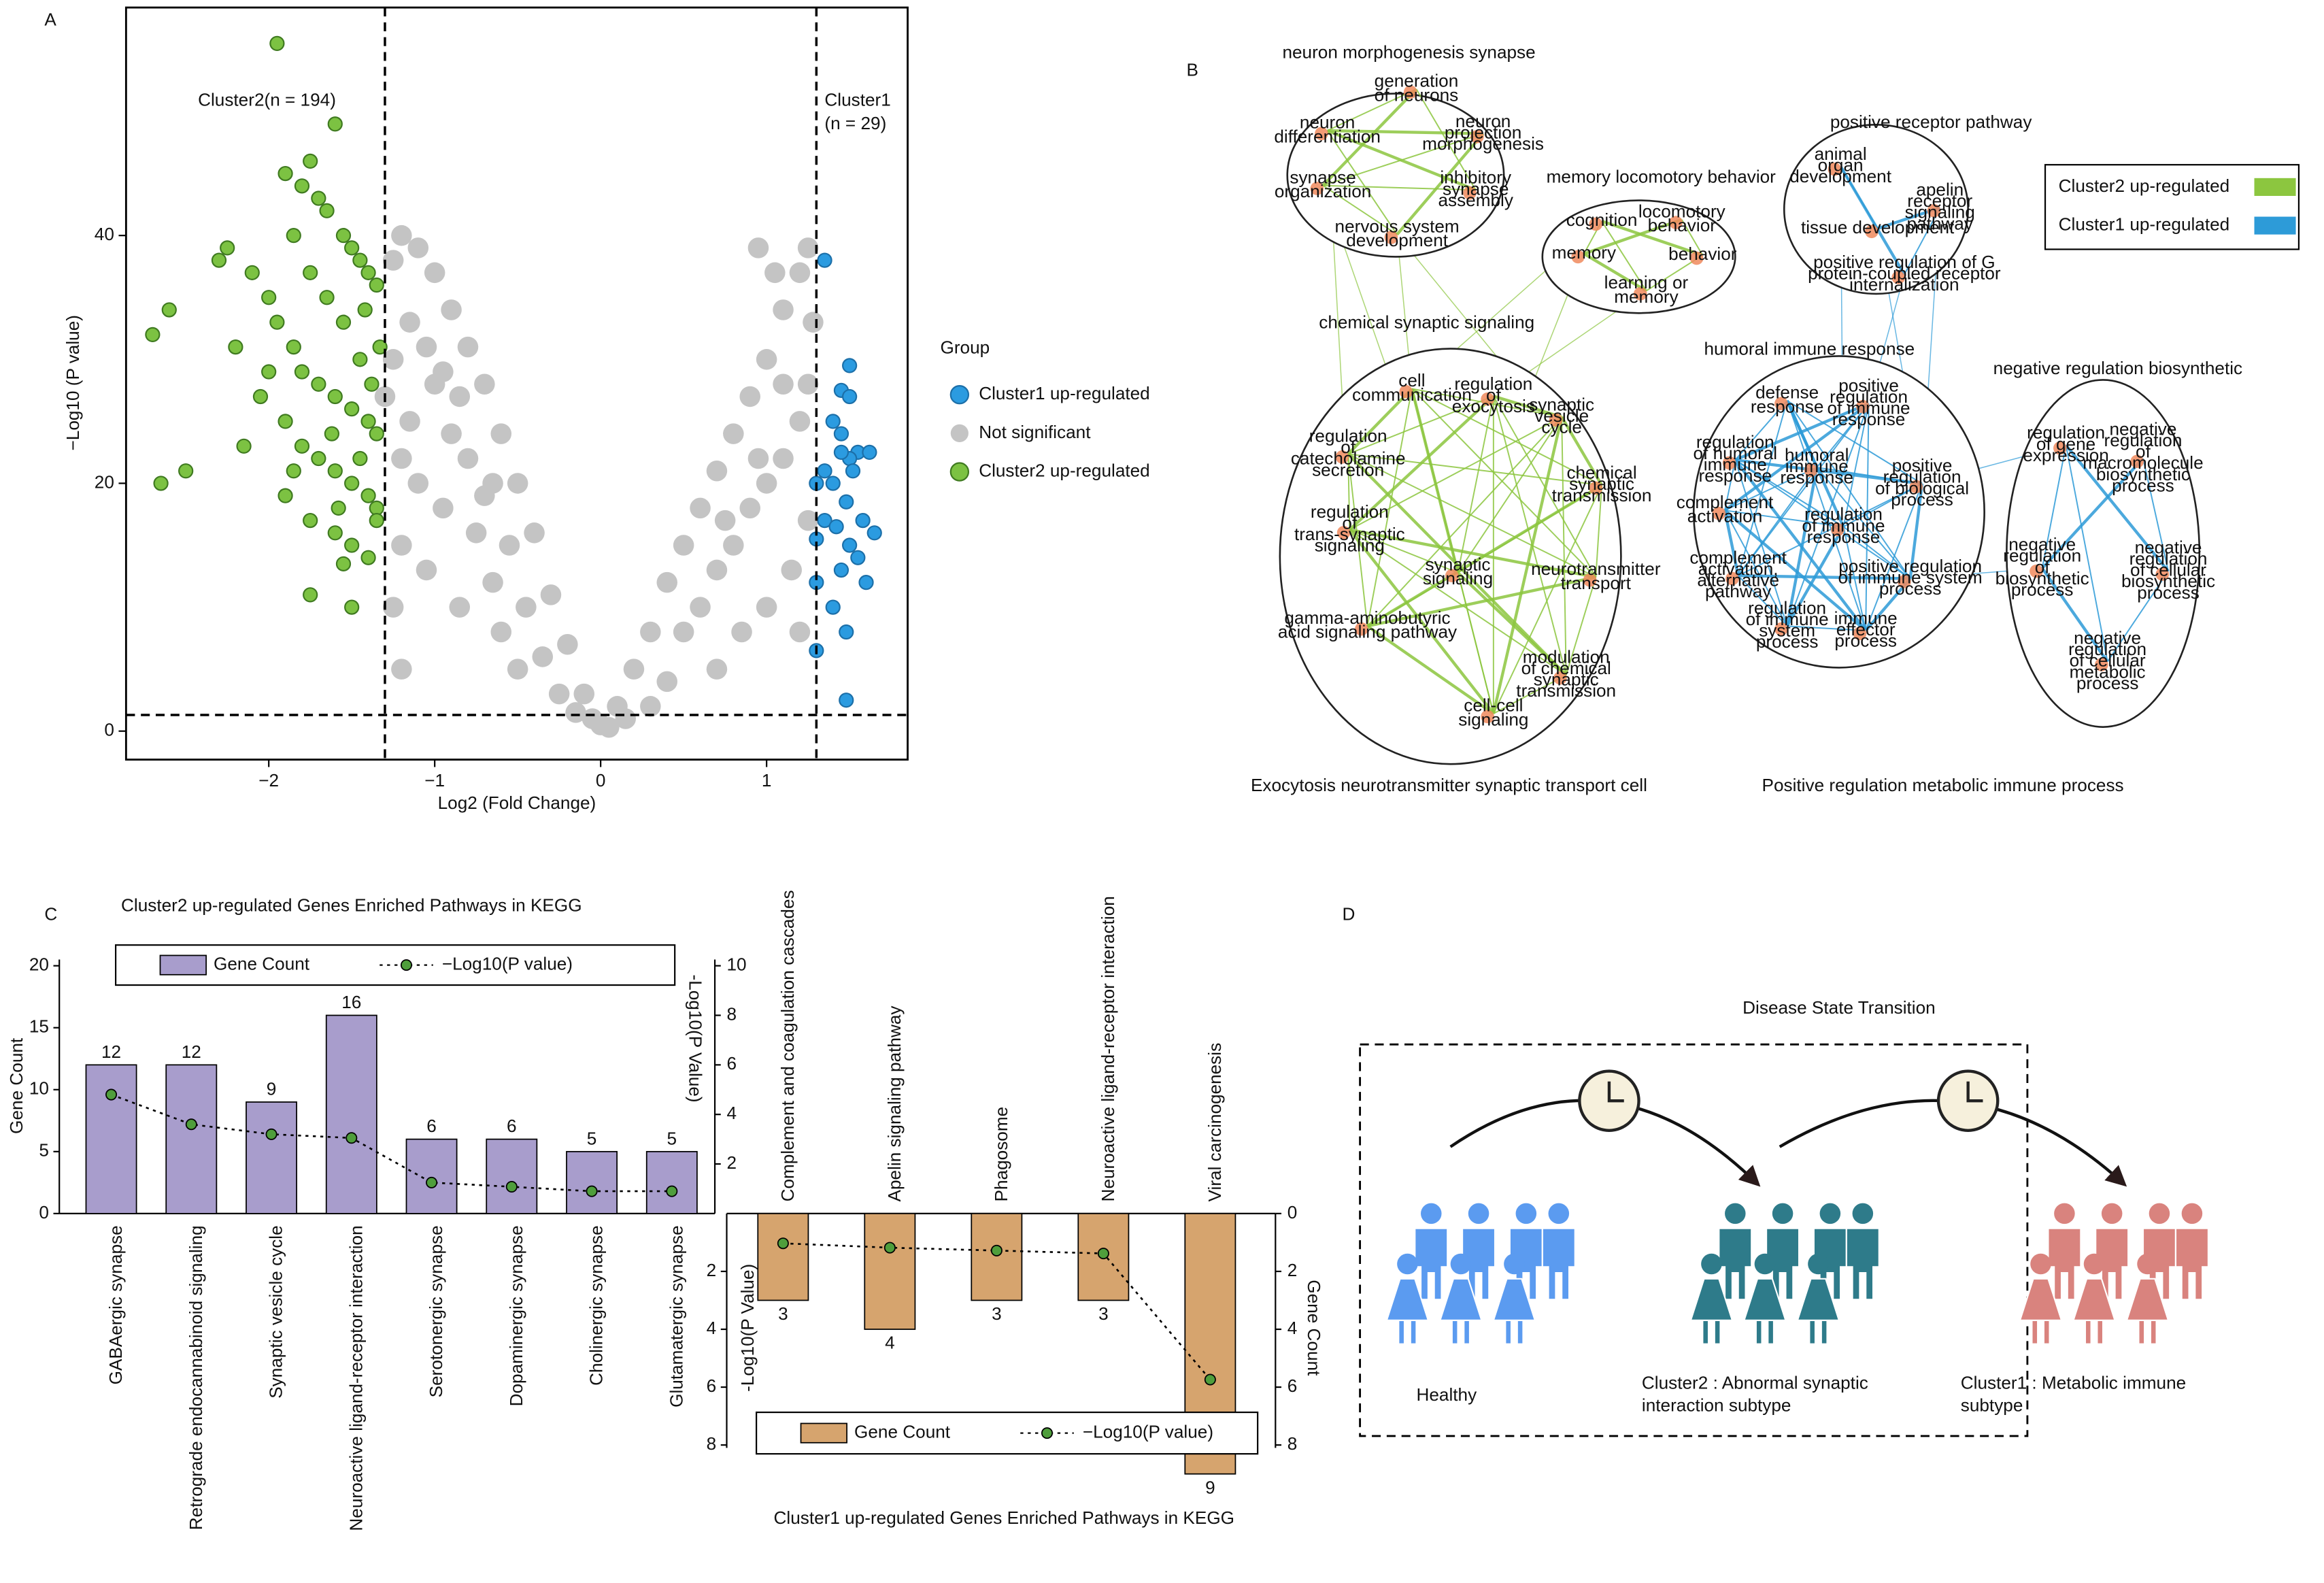 This screenshot has width=2324, height=1583. What do you see at coordinates (1839, 1007) in the screenshot?
I see `diagram-title: Disease State Transition` at bounding box center [1839, 1007].